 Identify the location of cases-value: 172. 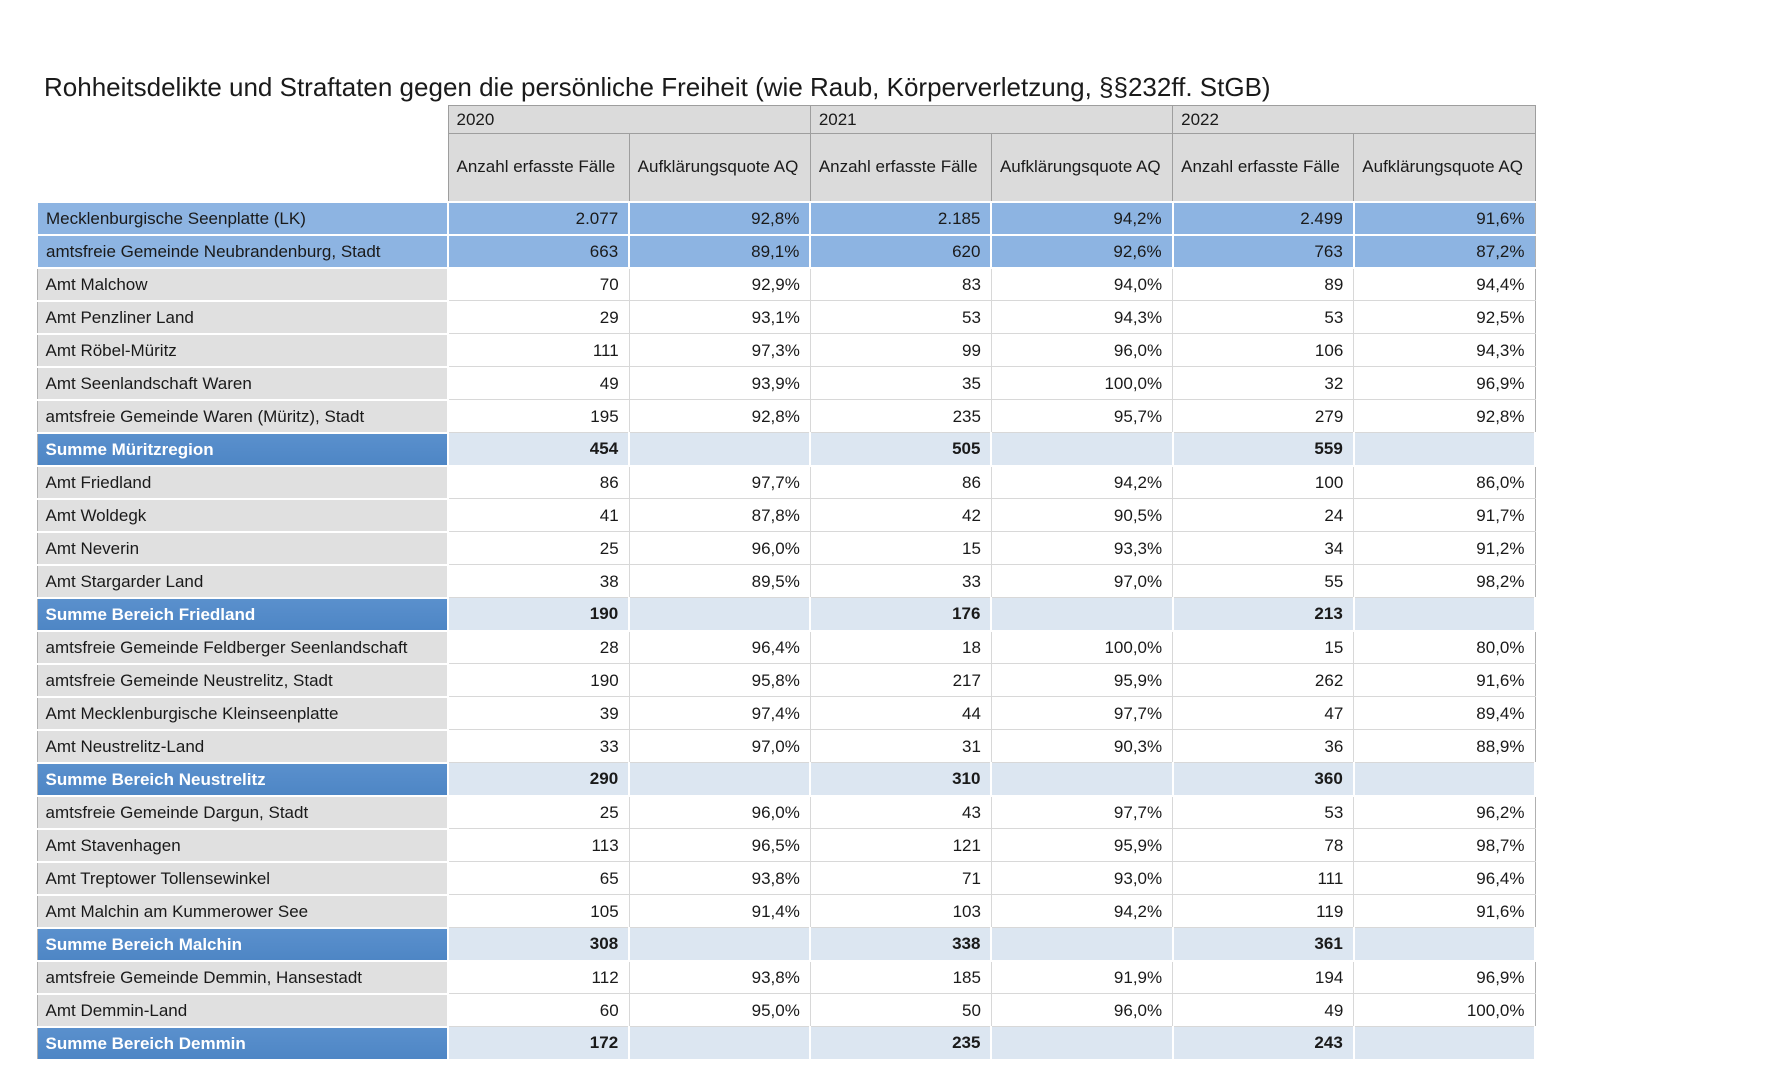
(539, 1043).